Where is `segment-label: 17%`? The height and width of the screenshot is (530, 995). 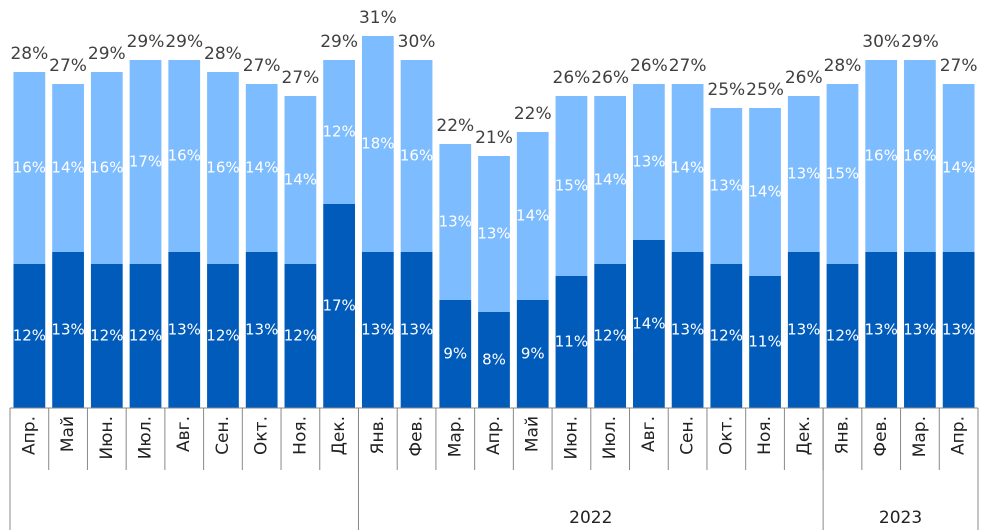
segment-label: 17% is located at coordinates (338, 306).